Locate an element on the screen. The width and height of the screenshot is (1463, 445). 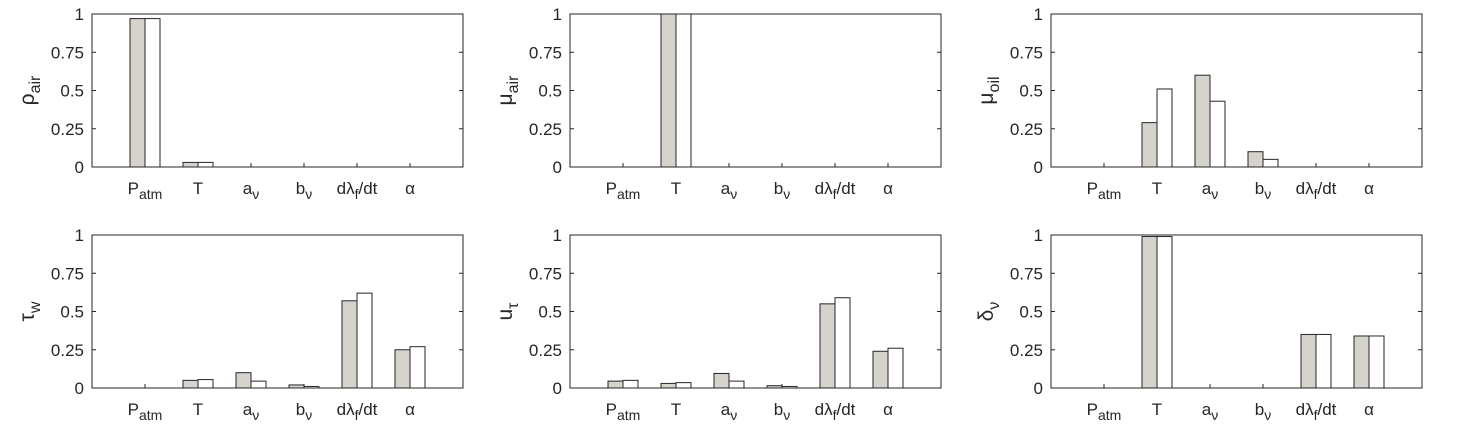
y-axis-label: uτ is located at coordinates (508, 311).